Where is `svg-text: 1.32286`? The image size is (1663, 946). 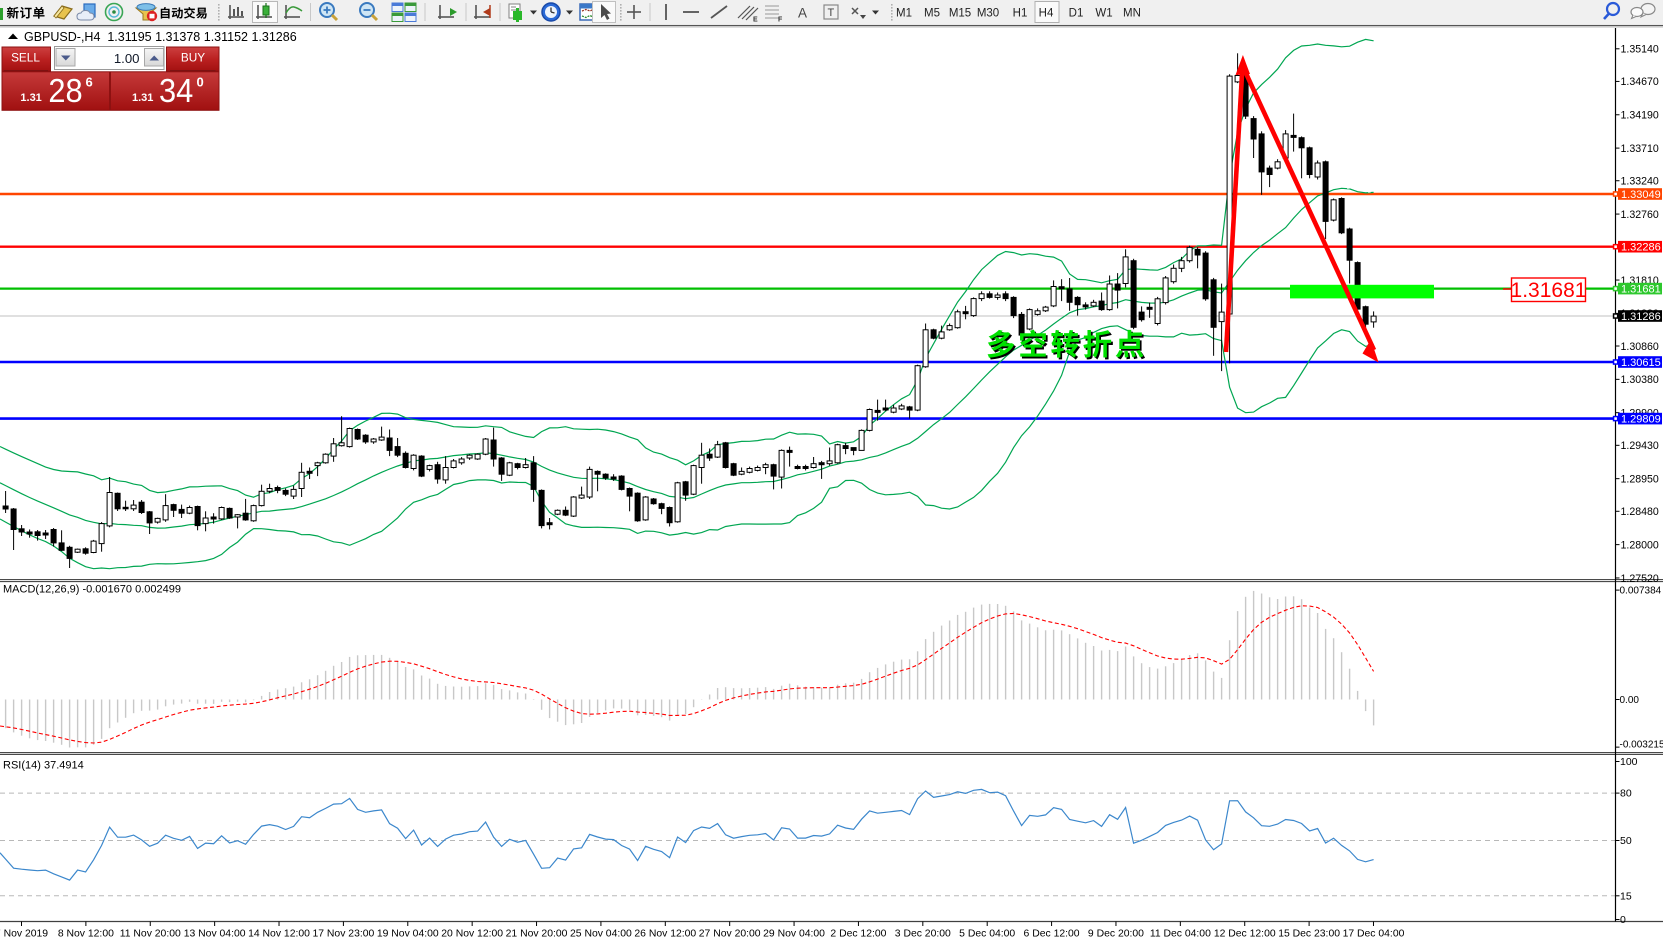
svg-text: 1.32286 is located at coordinates (1641, 248).